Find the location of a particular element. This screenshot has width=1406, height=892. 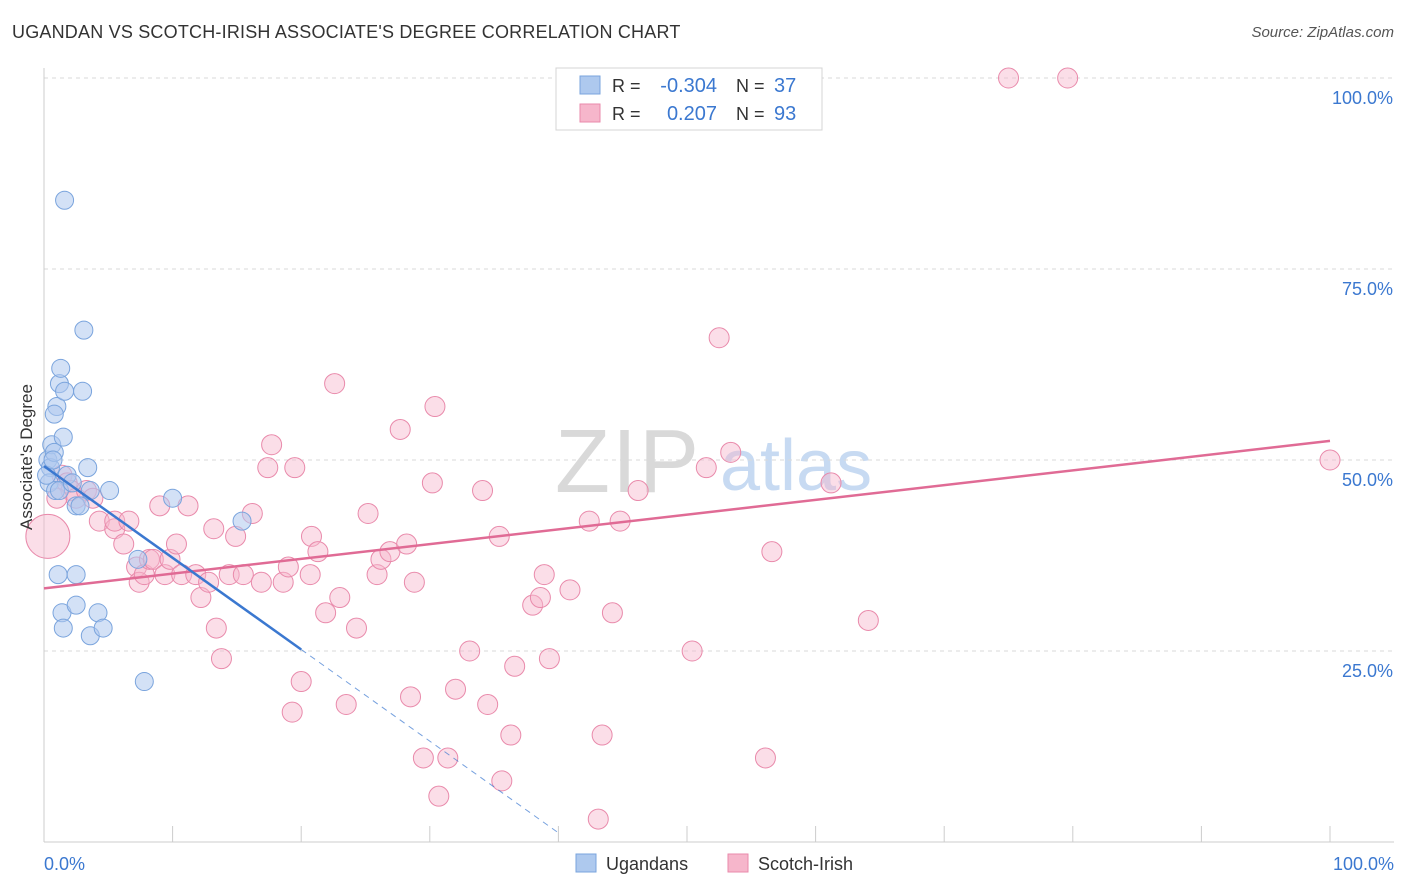

stats-legend: R = -0.304 N = 37 R = 0.207 N = 93 is located at coordinates (689, 99).